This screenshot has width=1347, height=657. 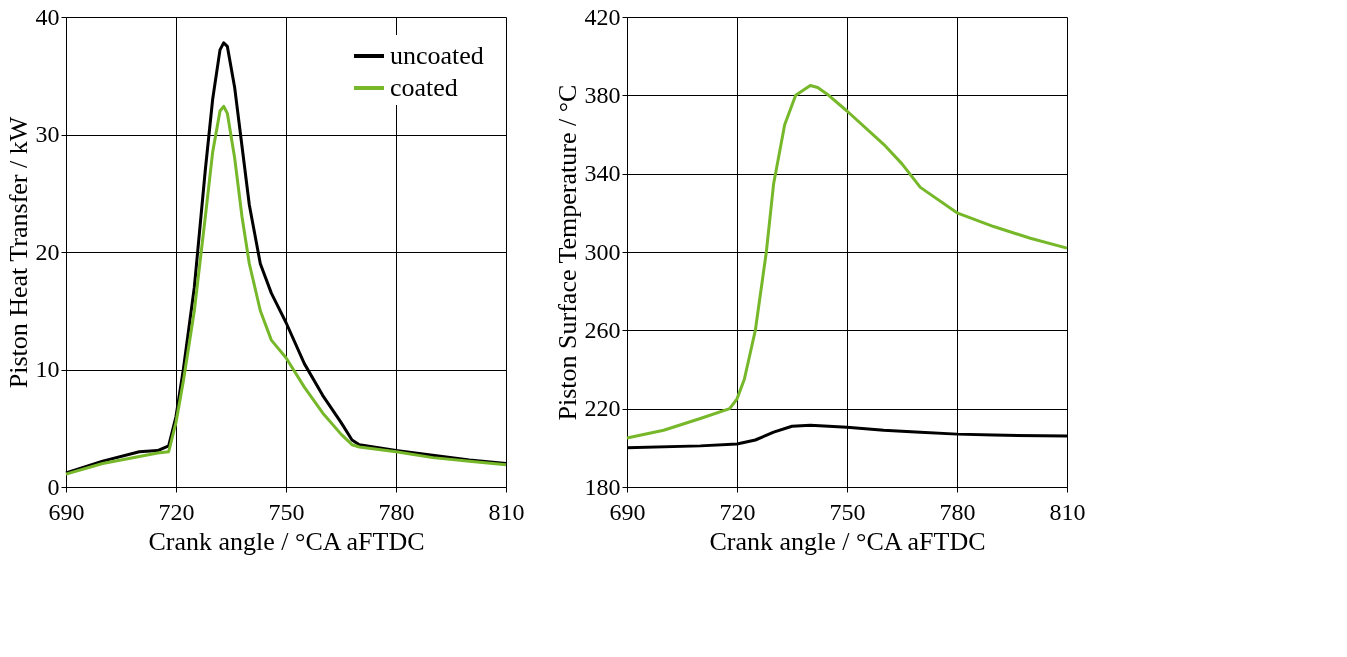 What do you see at coordinates (602, 173) in the screenshot?
I see `y-tick-label: 340` at bounding box center [602, 173].